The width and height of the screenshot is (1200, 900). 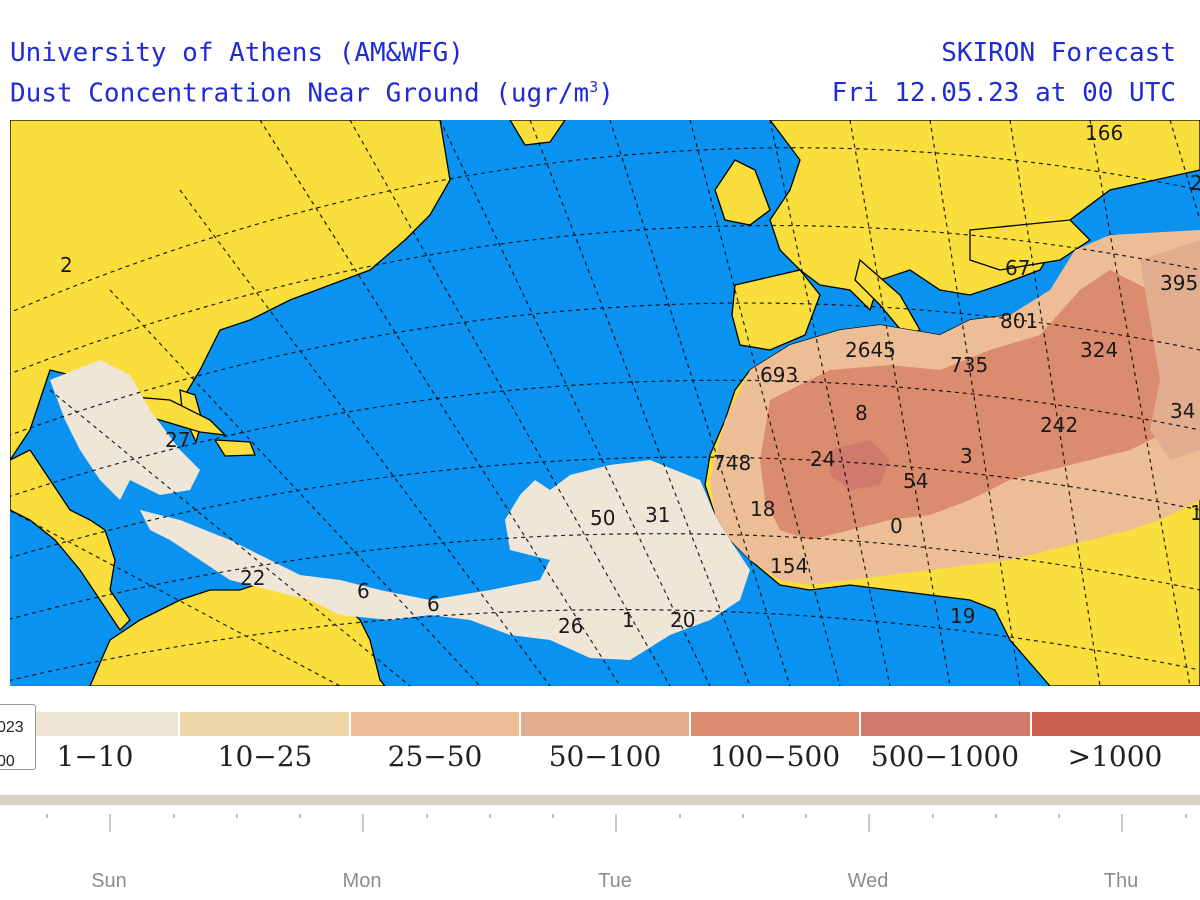 What do you see at coordinates (1017, 268) in the screenshot?
I see `map-label: 67` at bounding box center [1017, 268].